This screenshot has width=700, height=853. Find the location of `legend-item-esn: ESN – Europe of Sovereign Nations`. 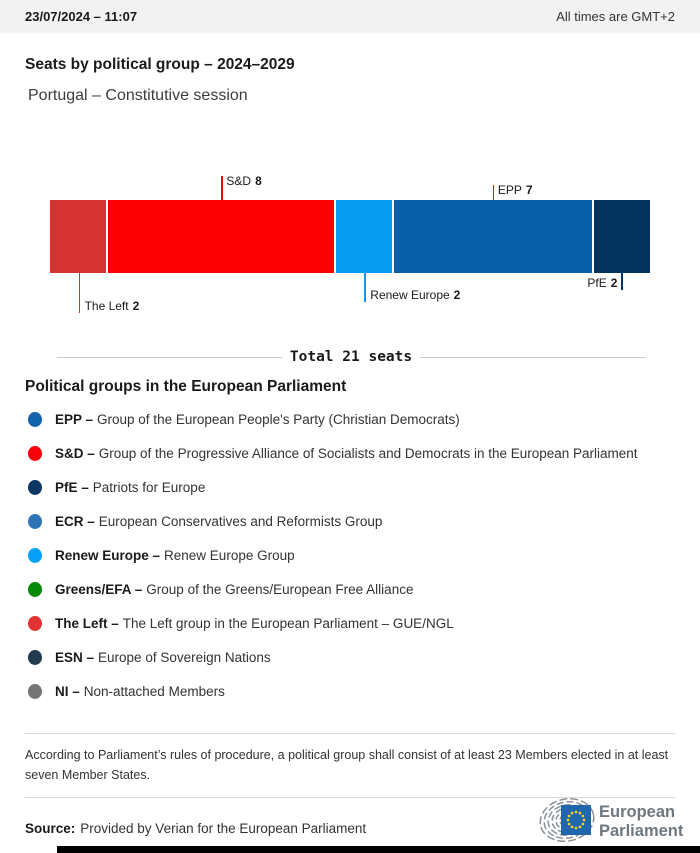

legend-item-esn: ESN – Europe of Sovereign Nations is located at coordinates (352, 657).